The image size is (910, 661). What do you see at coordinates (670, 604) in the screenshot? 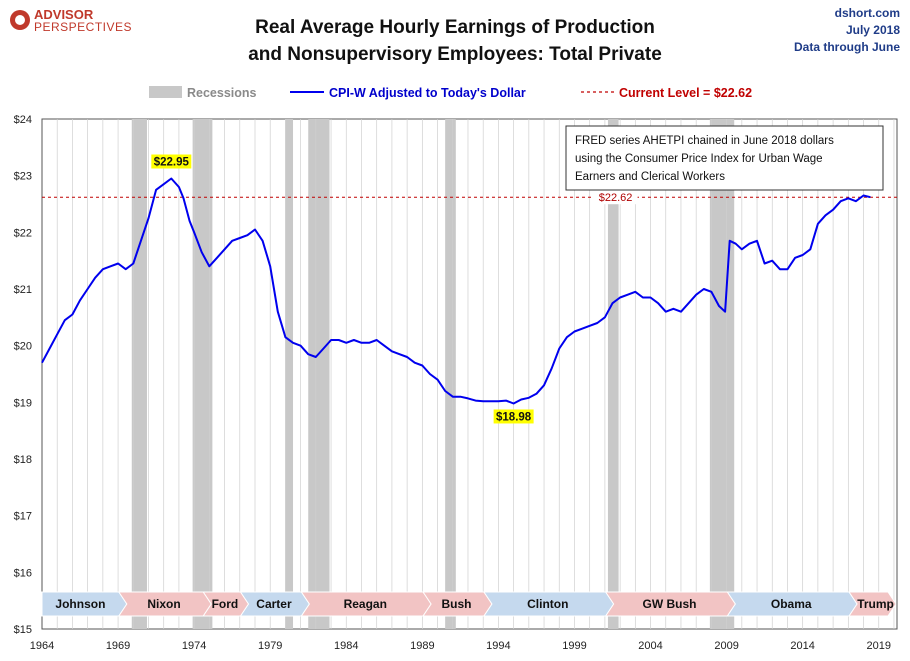
I see `president-label: GW Bush` at bounding box center [670, 604].